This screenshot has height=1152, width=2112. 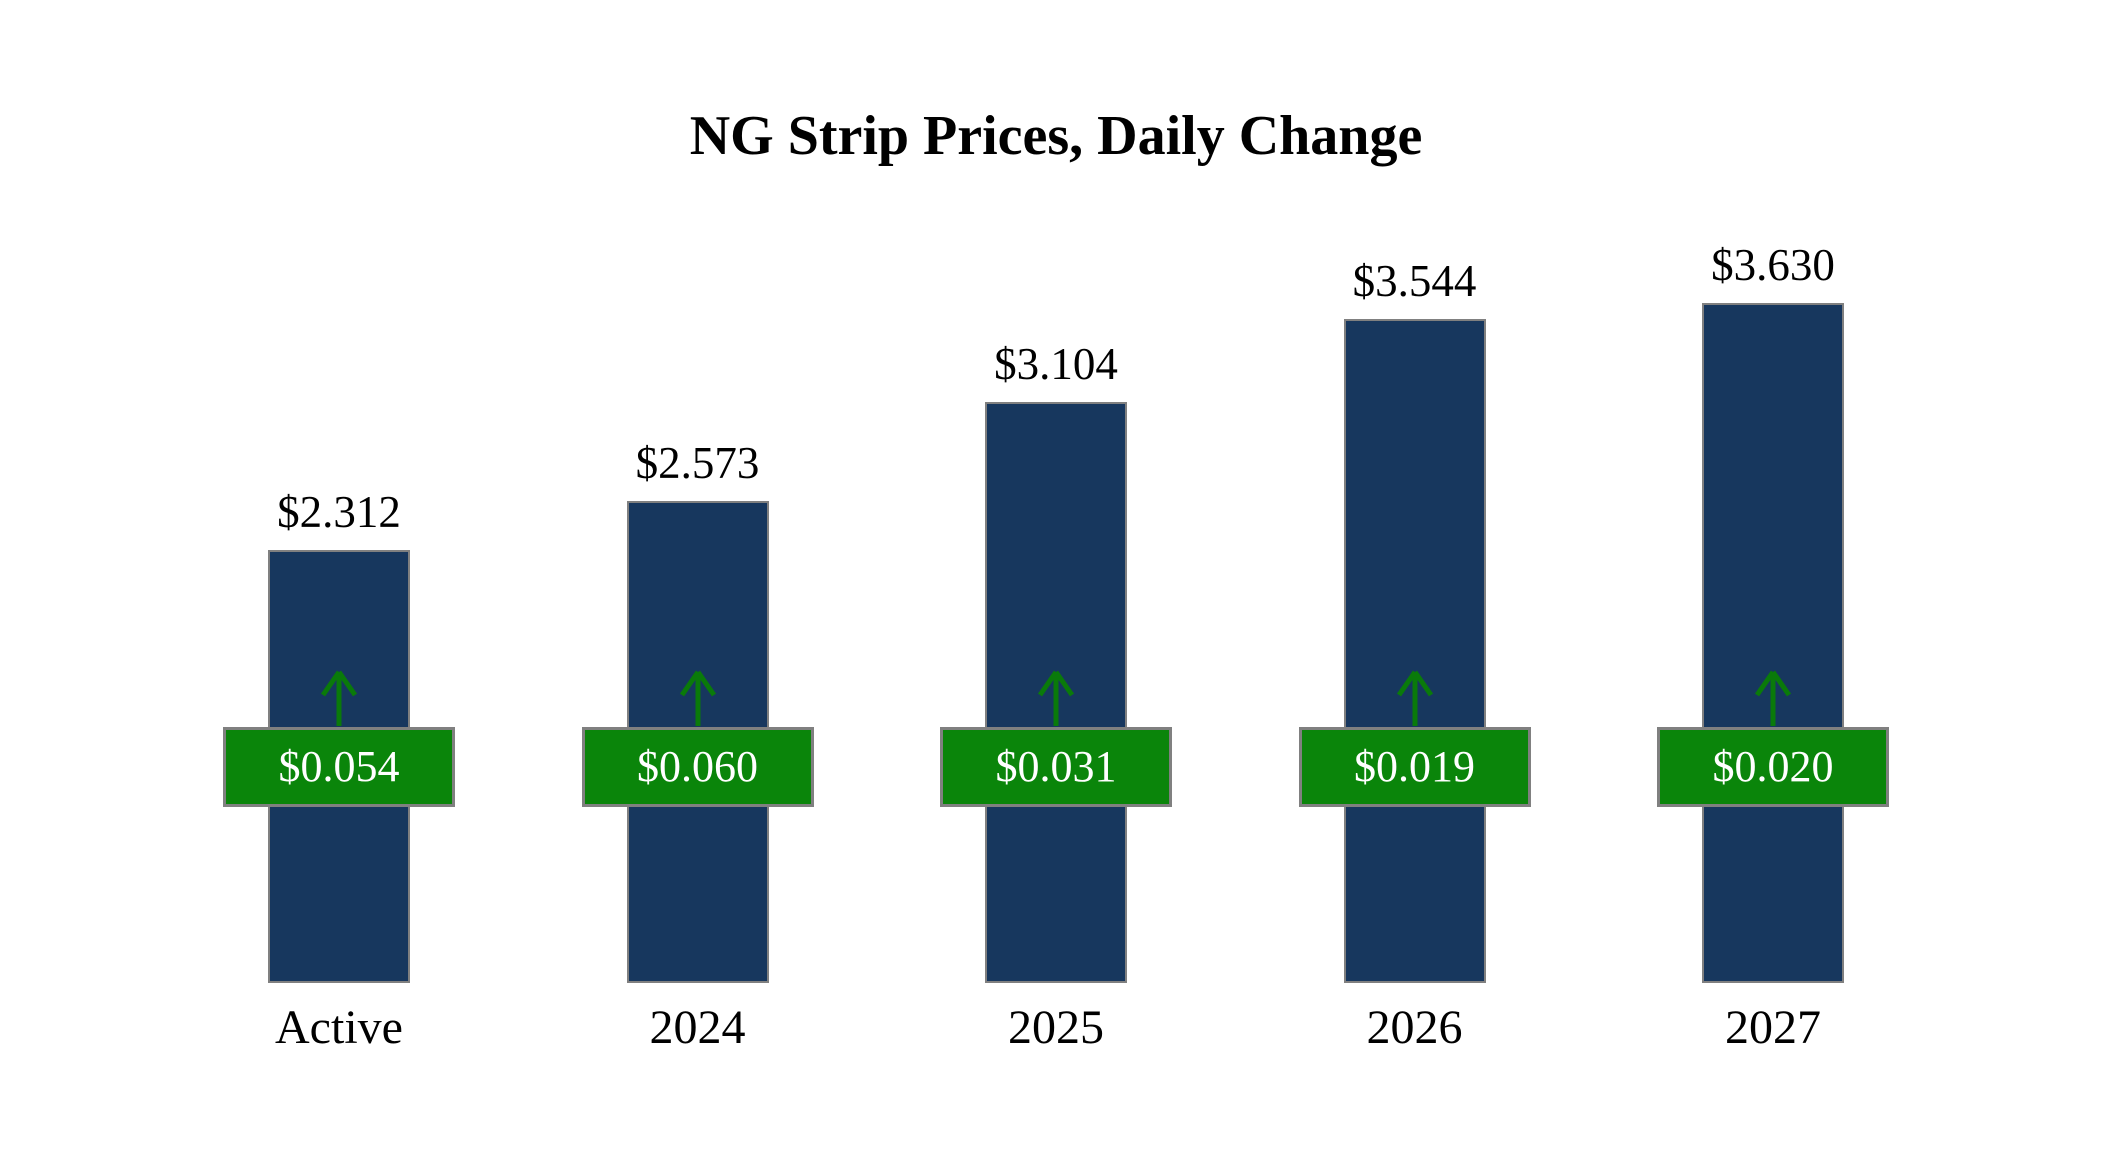 I want to click on daily-change-value: $0.019, so click(x=1414, y=766).